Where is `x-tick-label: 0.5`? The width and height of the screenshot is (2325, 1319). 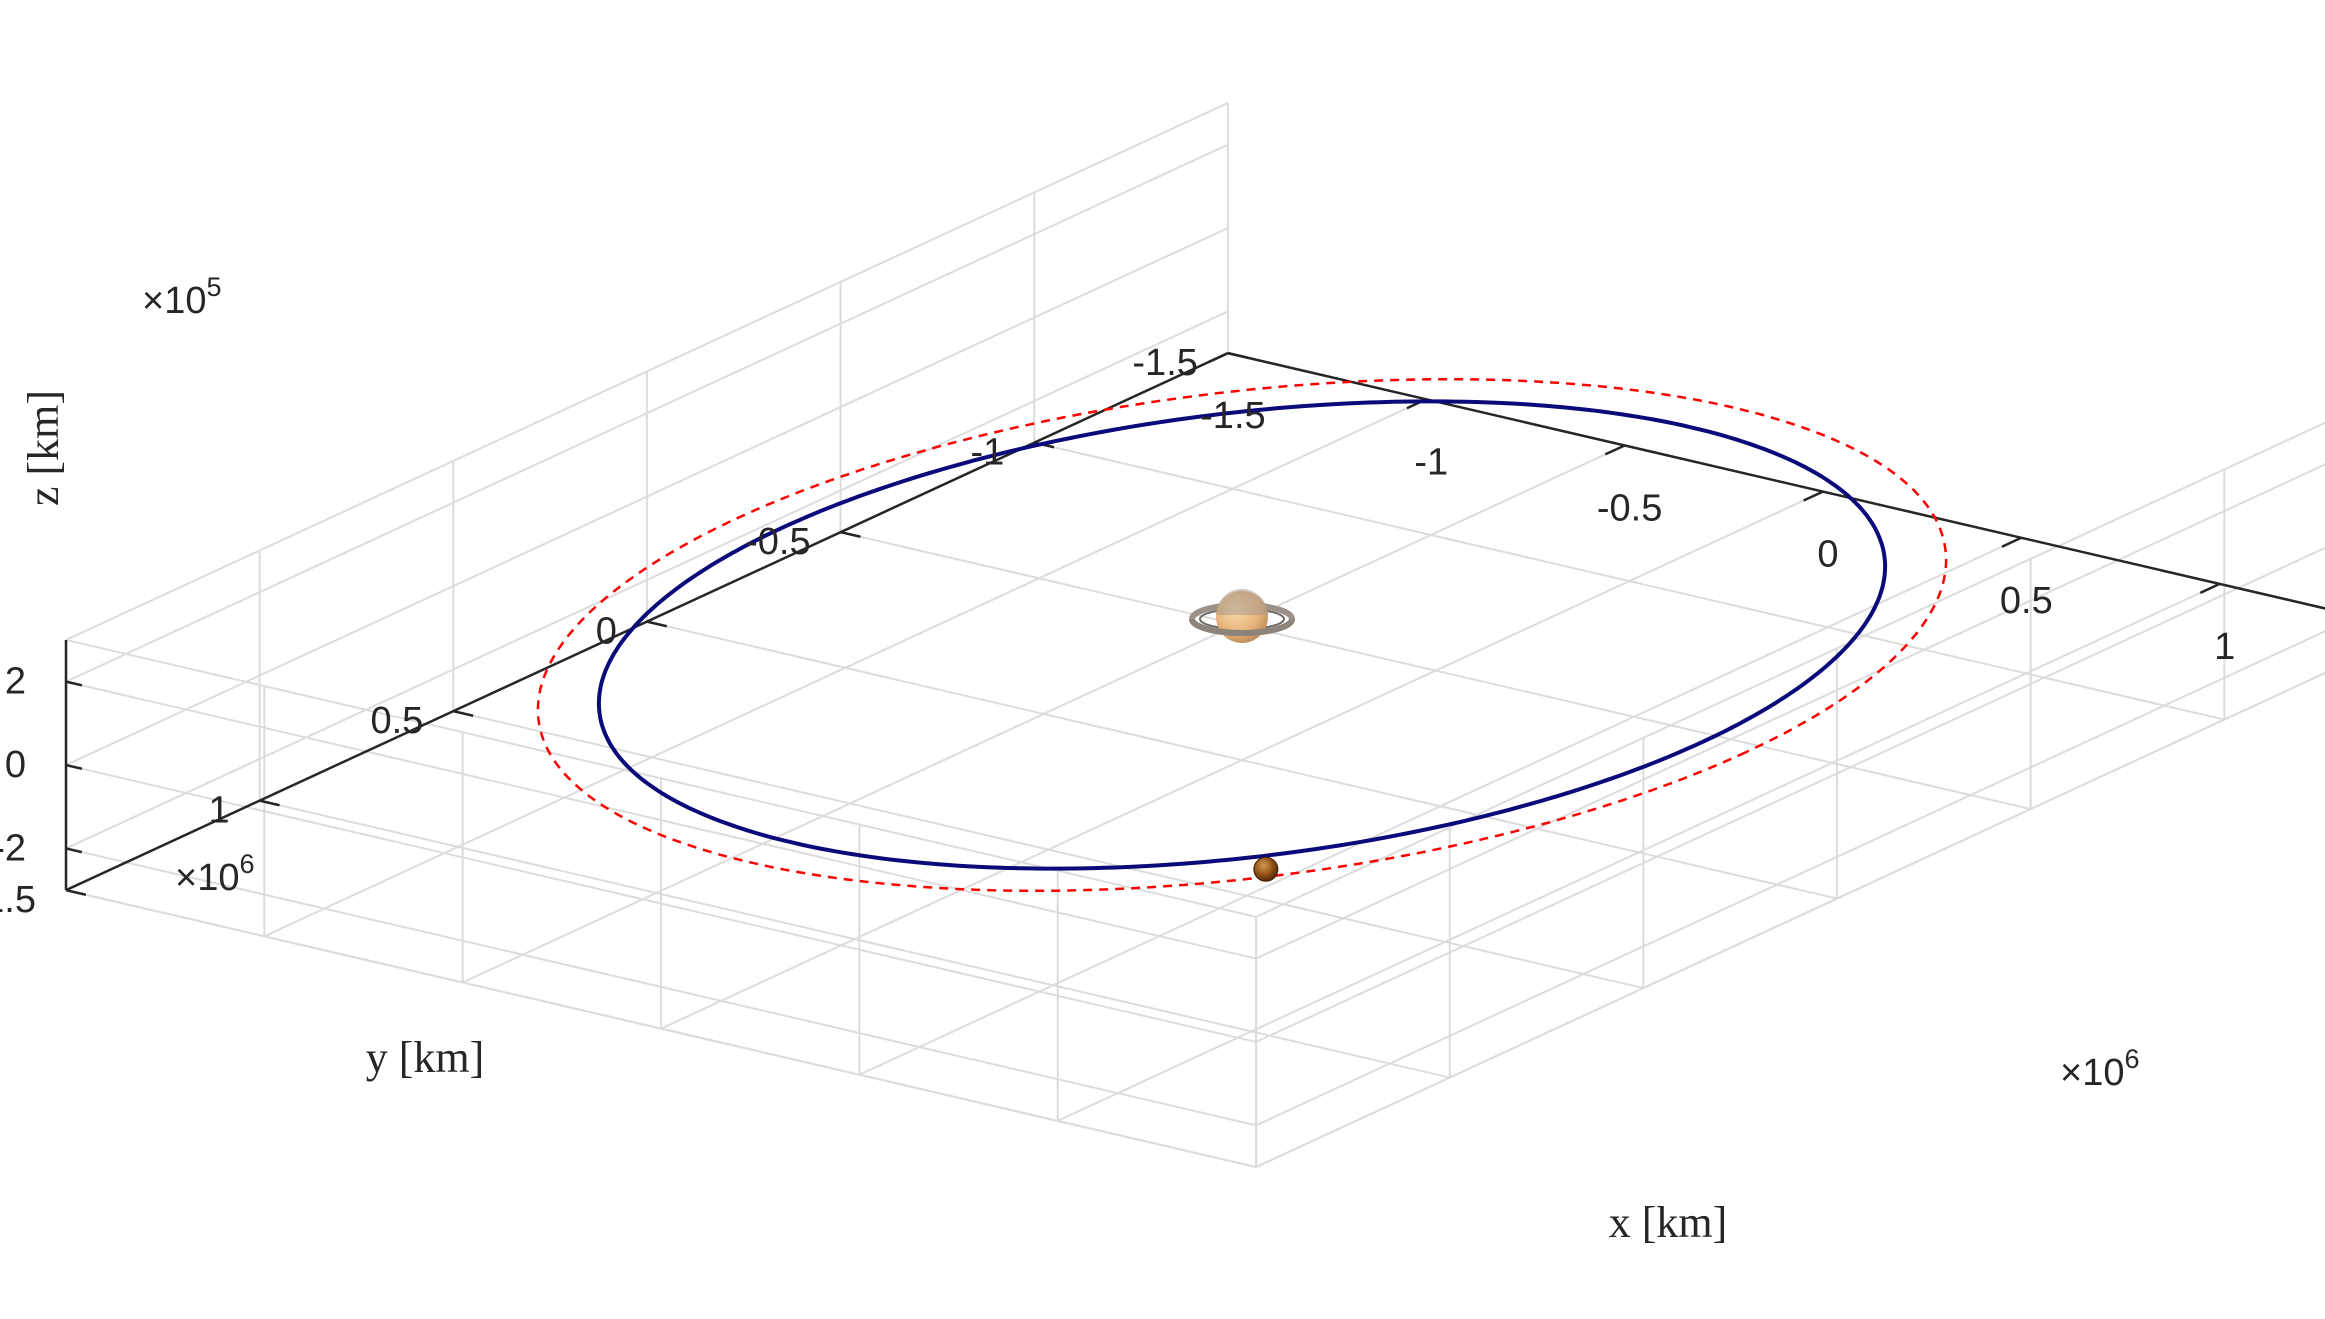 x-tick-label: 0.5 is located at coordinates (2026, 601).